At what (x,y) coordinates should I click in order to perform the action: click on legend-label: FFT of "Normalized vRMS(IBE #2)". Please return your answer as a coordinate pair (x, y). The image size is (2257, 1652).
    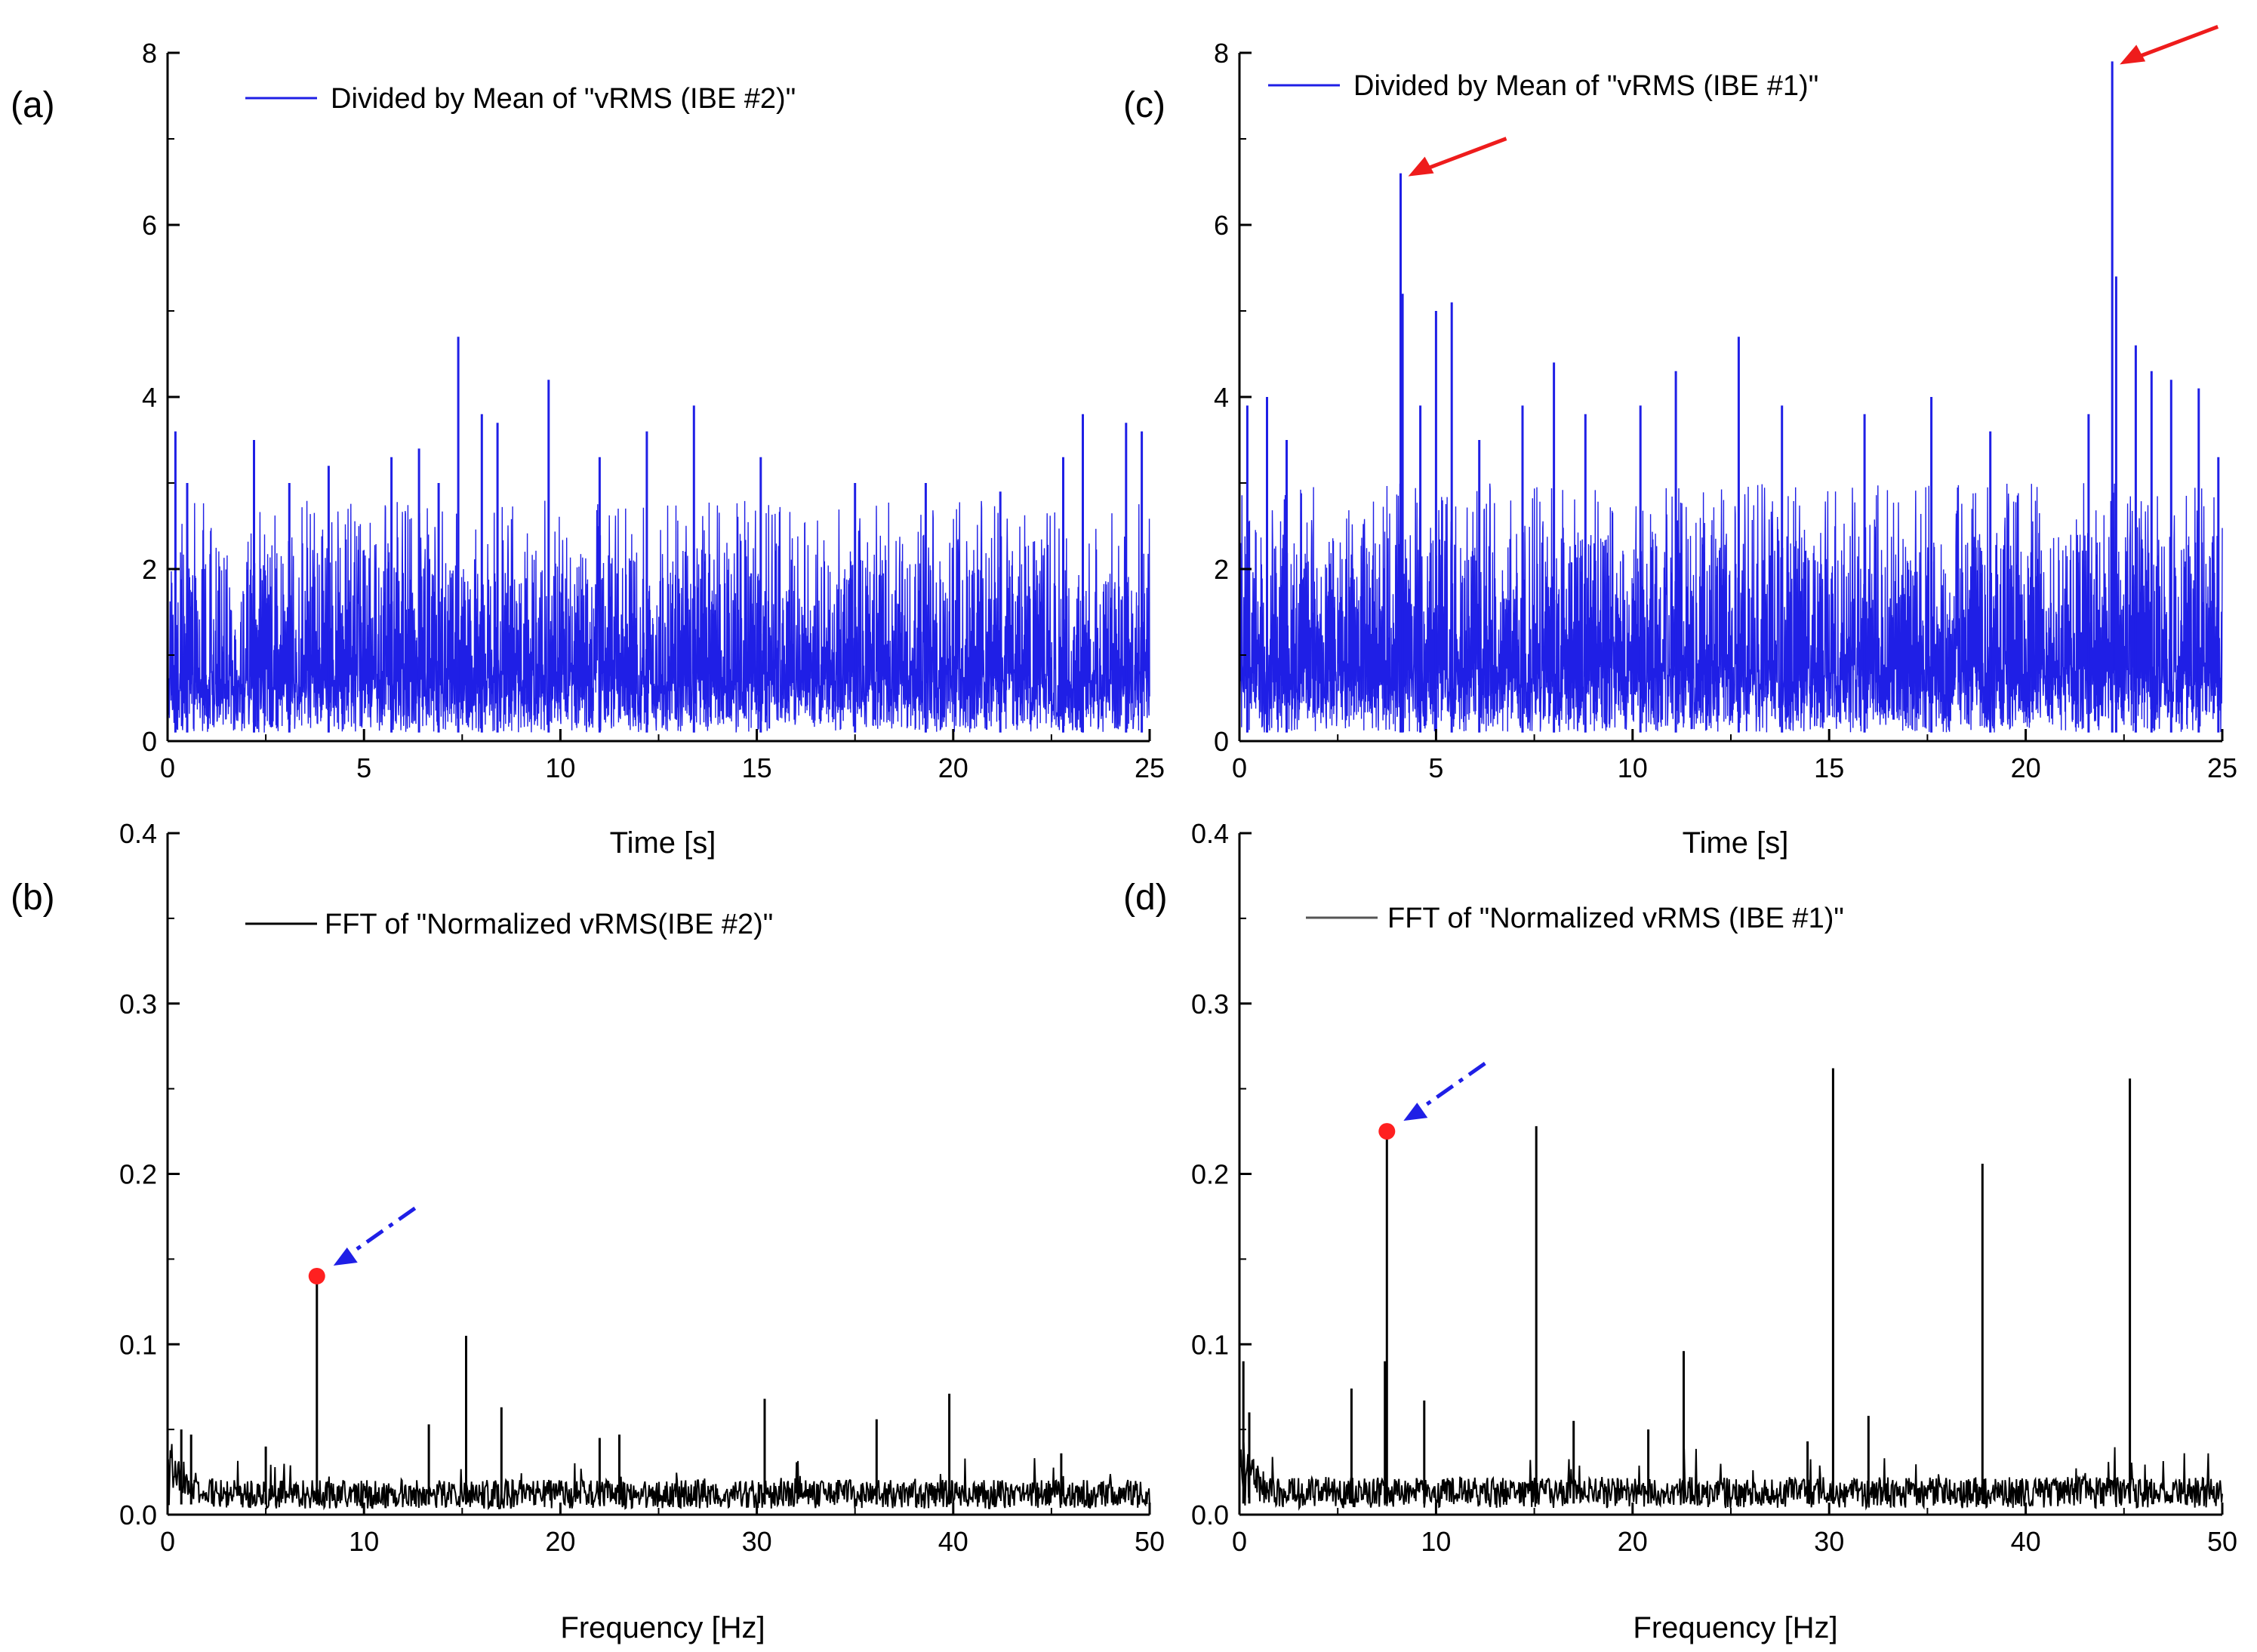
    Looking at the image, I should click on (549, 924).